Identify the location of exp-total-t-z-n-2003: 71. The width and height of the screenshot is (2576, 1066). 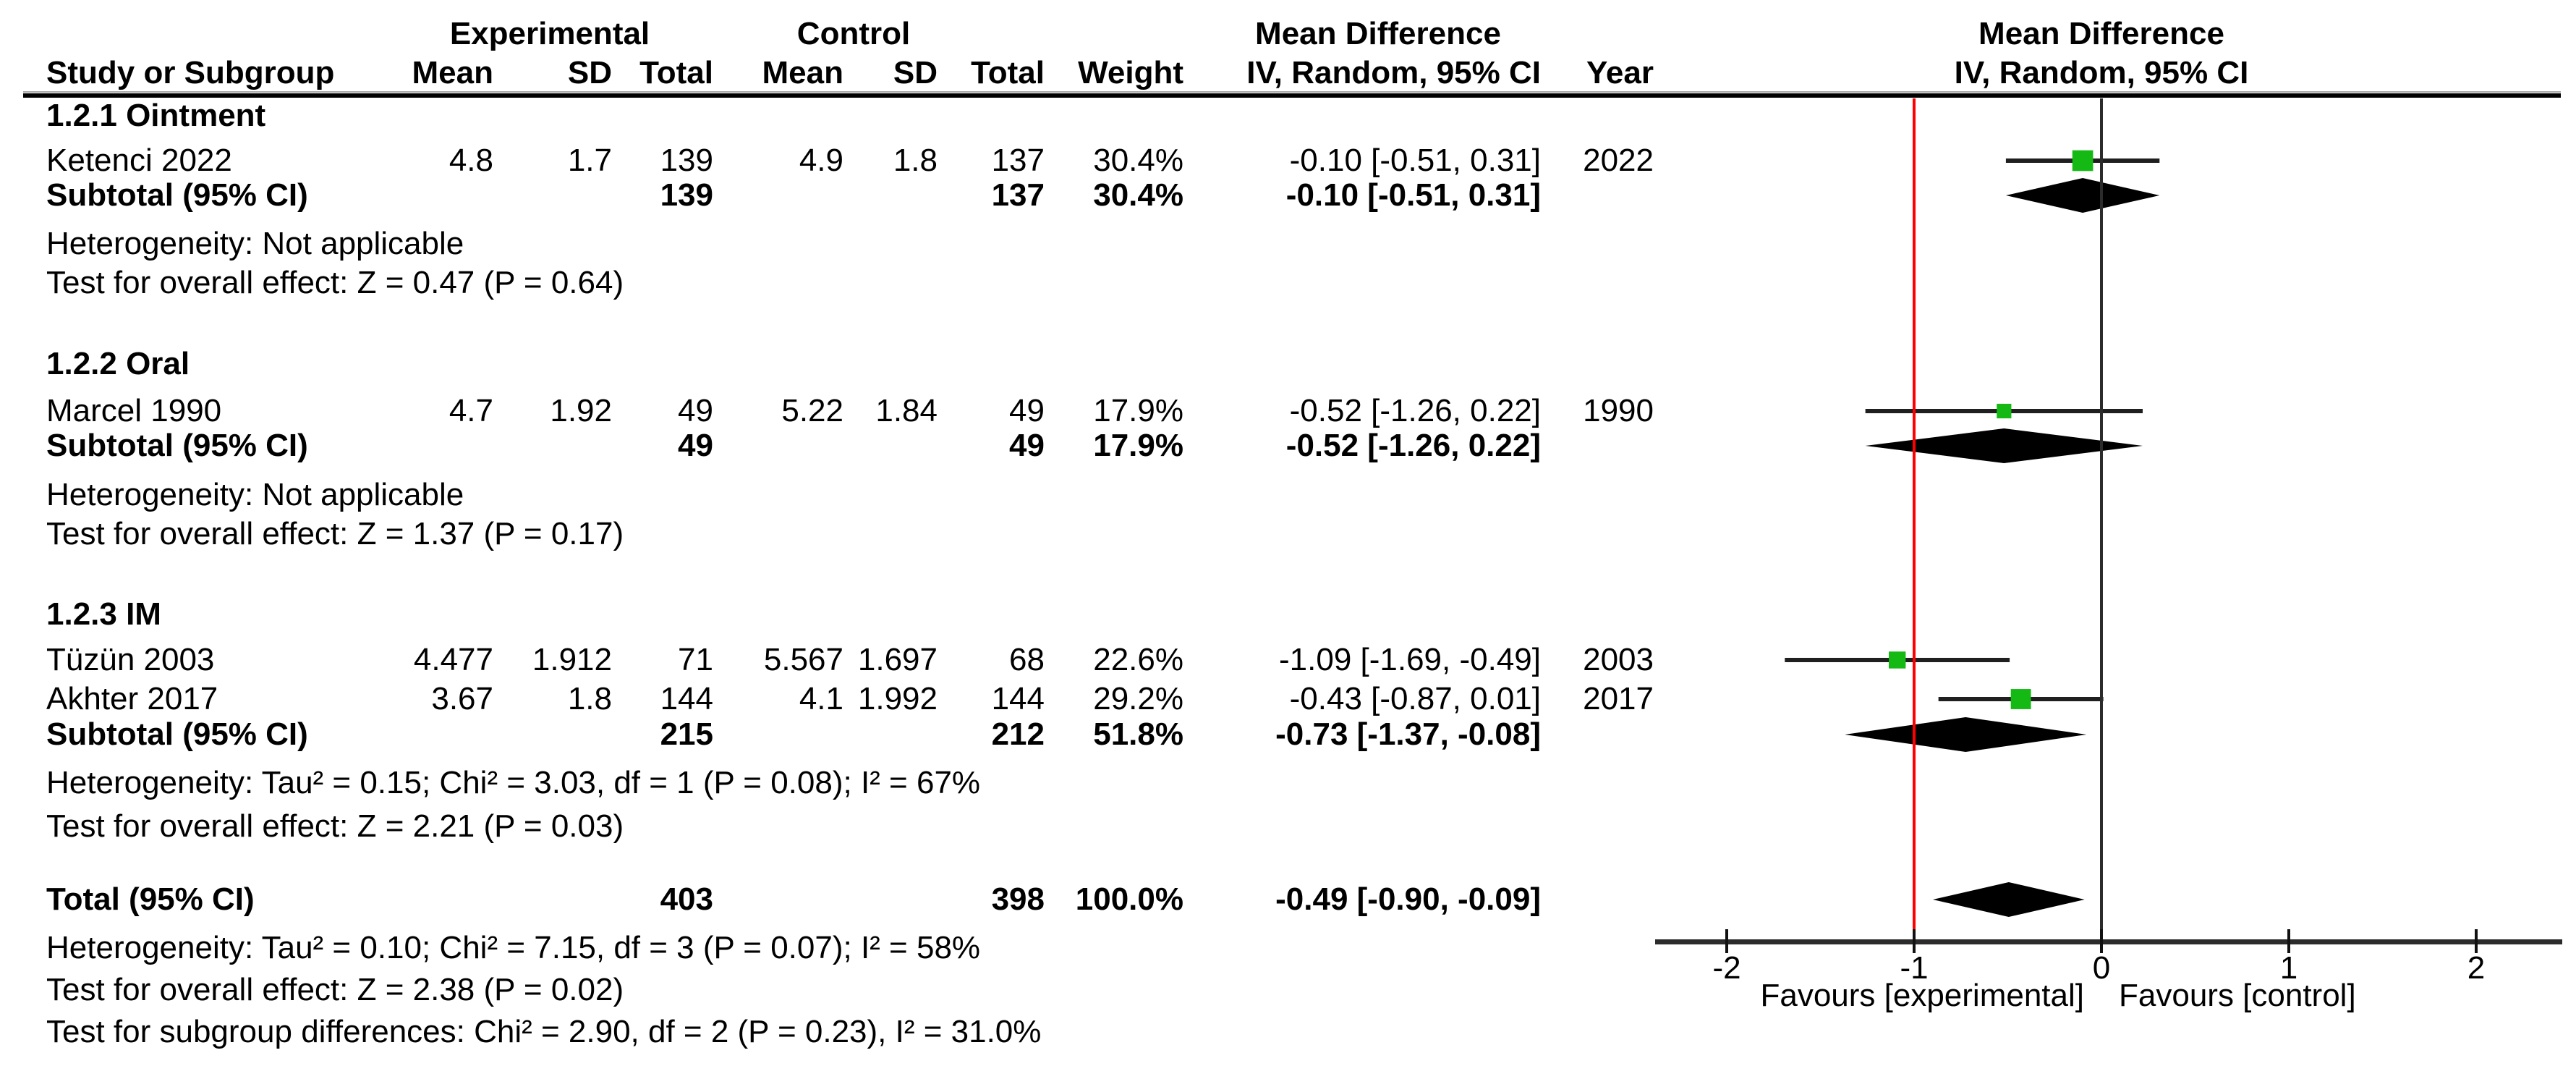
(695, 659).